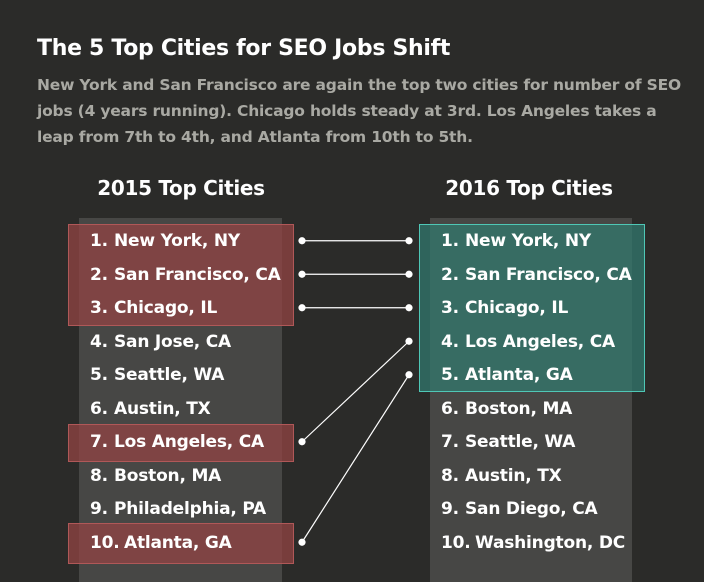 Image resolution: width=704 pixels, height=582 pixels. Describe the element at coordinates (519, 509) in the screenshot. I see `list-item: 9. San Diego, CA` at that location.